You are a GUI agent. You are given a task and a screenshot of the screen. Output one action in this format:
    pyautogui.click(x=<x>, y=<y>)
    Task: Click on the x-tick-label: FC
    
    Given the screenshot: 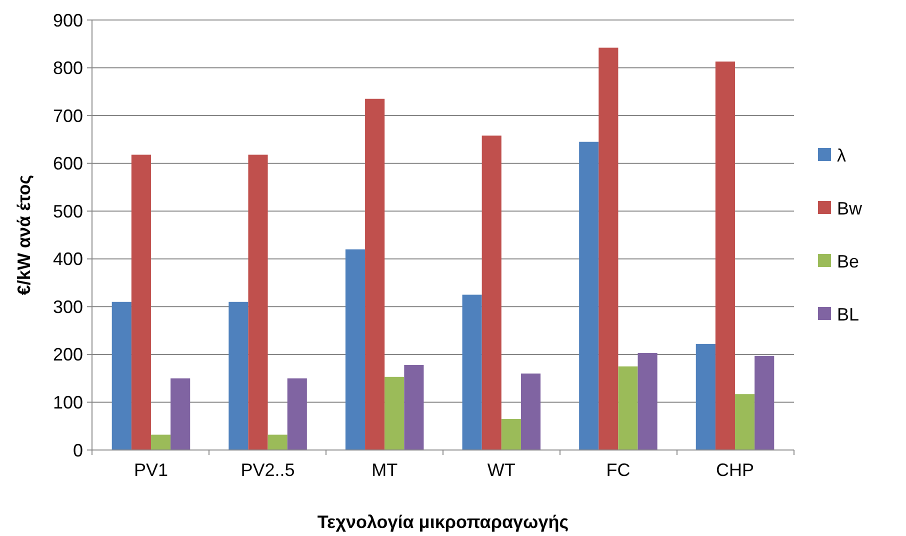 What is the action you would take?
    pyautogui.click(x=618, y=470)
    